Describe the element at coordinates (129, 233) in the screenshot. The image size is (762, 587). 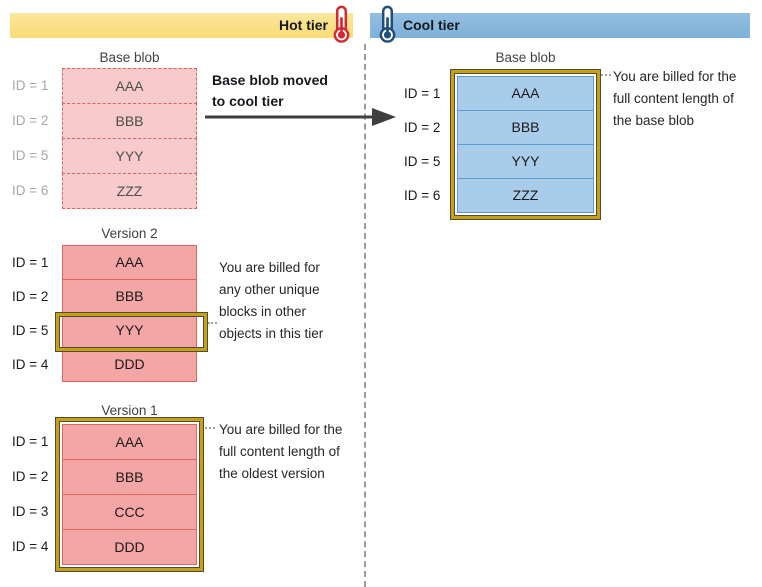
I see `version2-title: Version 2` at that location.